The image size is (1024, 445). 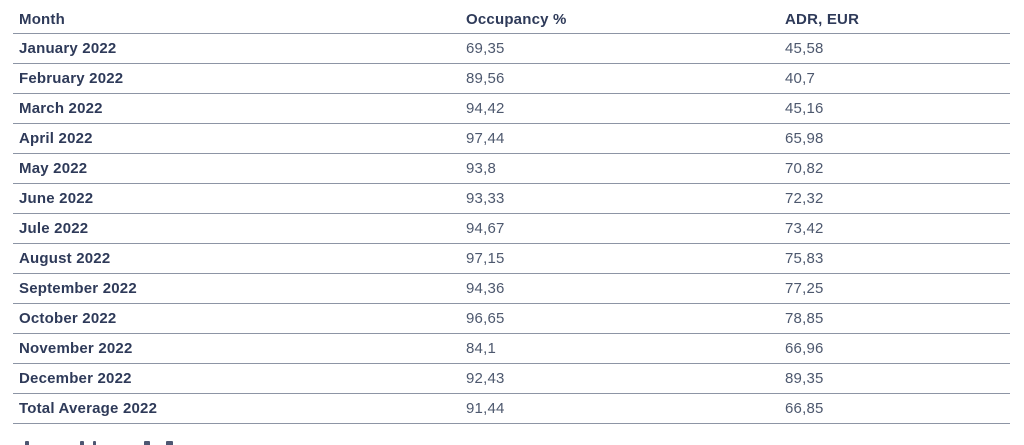 I want to click on month-cell: May 2022, so click(x=53, y=168).